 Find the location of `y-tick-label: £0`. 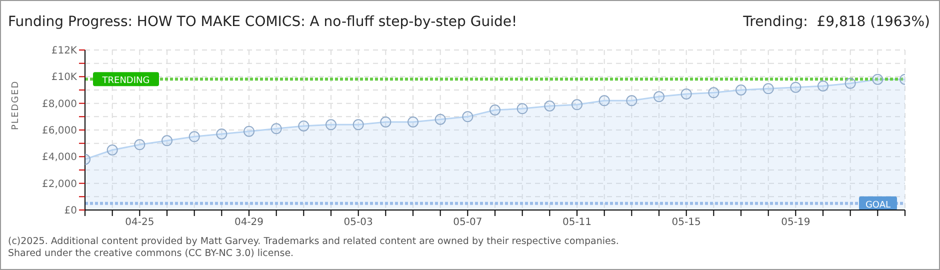

y-tick-label: £0 is located at coordinates (70, 211).